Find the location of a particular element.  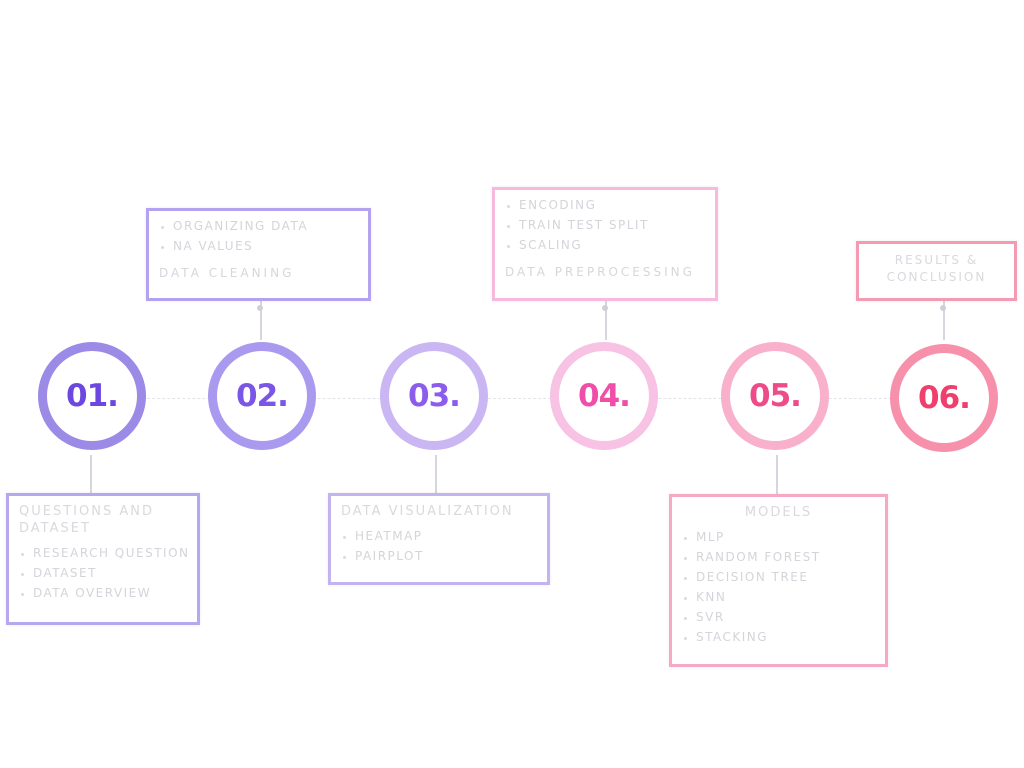

step-circle-5: 05. is located at coordinates (775, 396).